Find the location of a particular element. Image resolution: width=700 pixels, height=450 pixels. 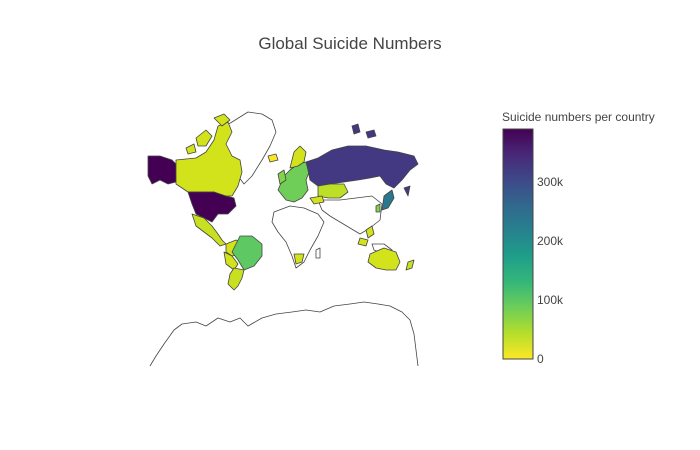

colorbar-tick-label: 300k is located at coordinates (550, 182).